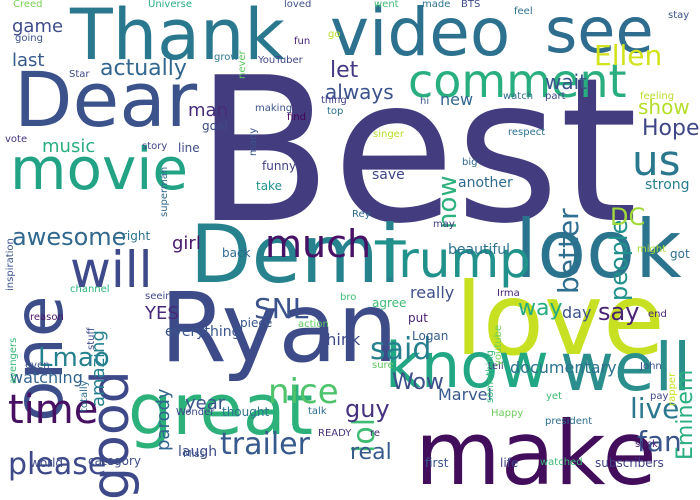  Describe the element at coordinates (253, 141) in the screenshot. I see `word-many: many` at that location.